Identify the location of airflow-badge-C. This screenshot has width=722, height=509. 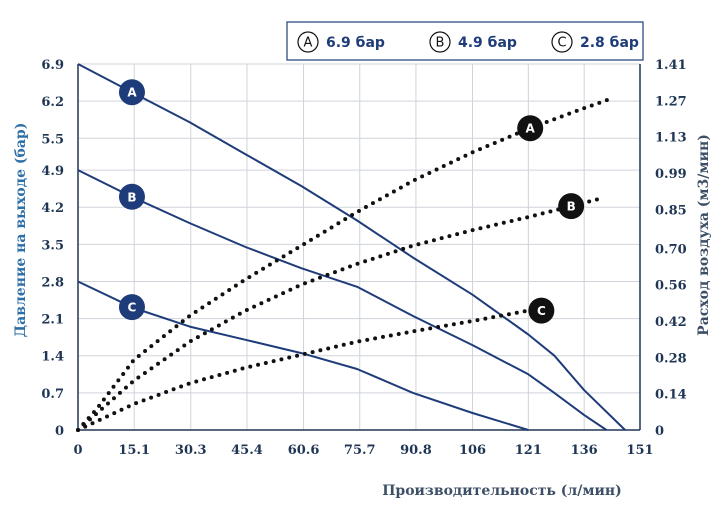
(541, 310).